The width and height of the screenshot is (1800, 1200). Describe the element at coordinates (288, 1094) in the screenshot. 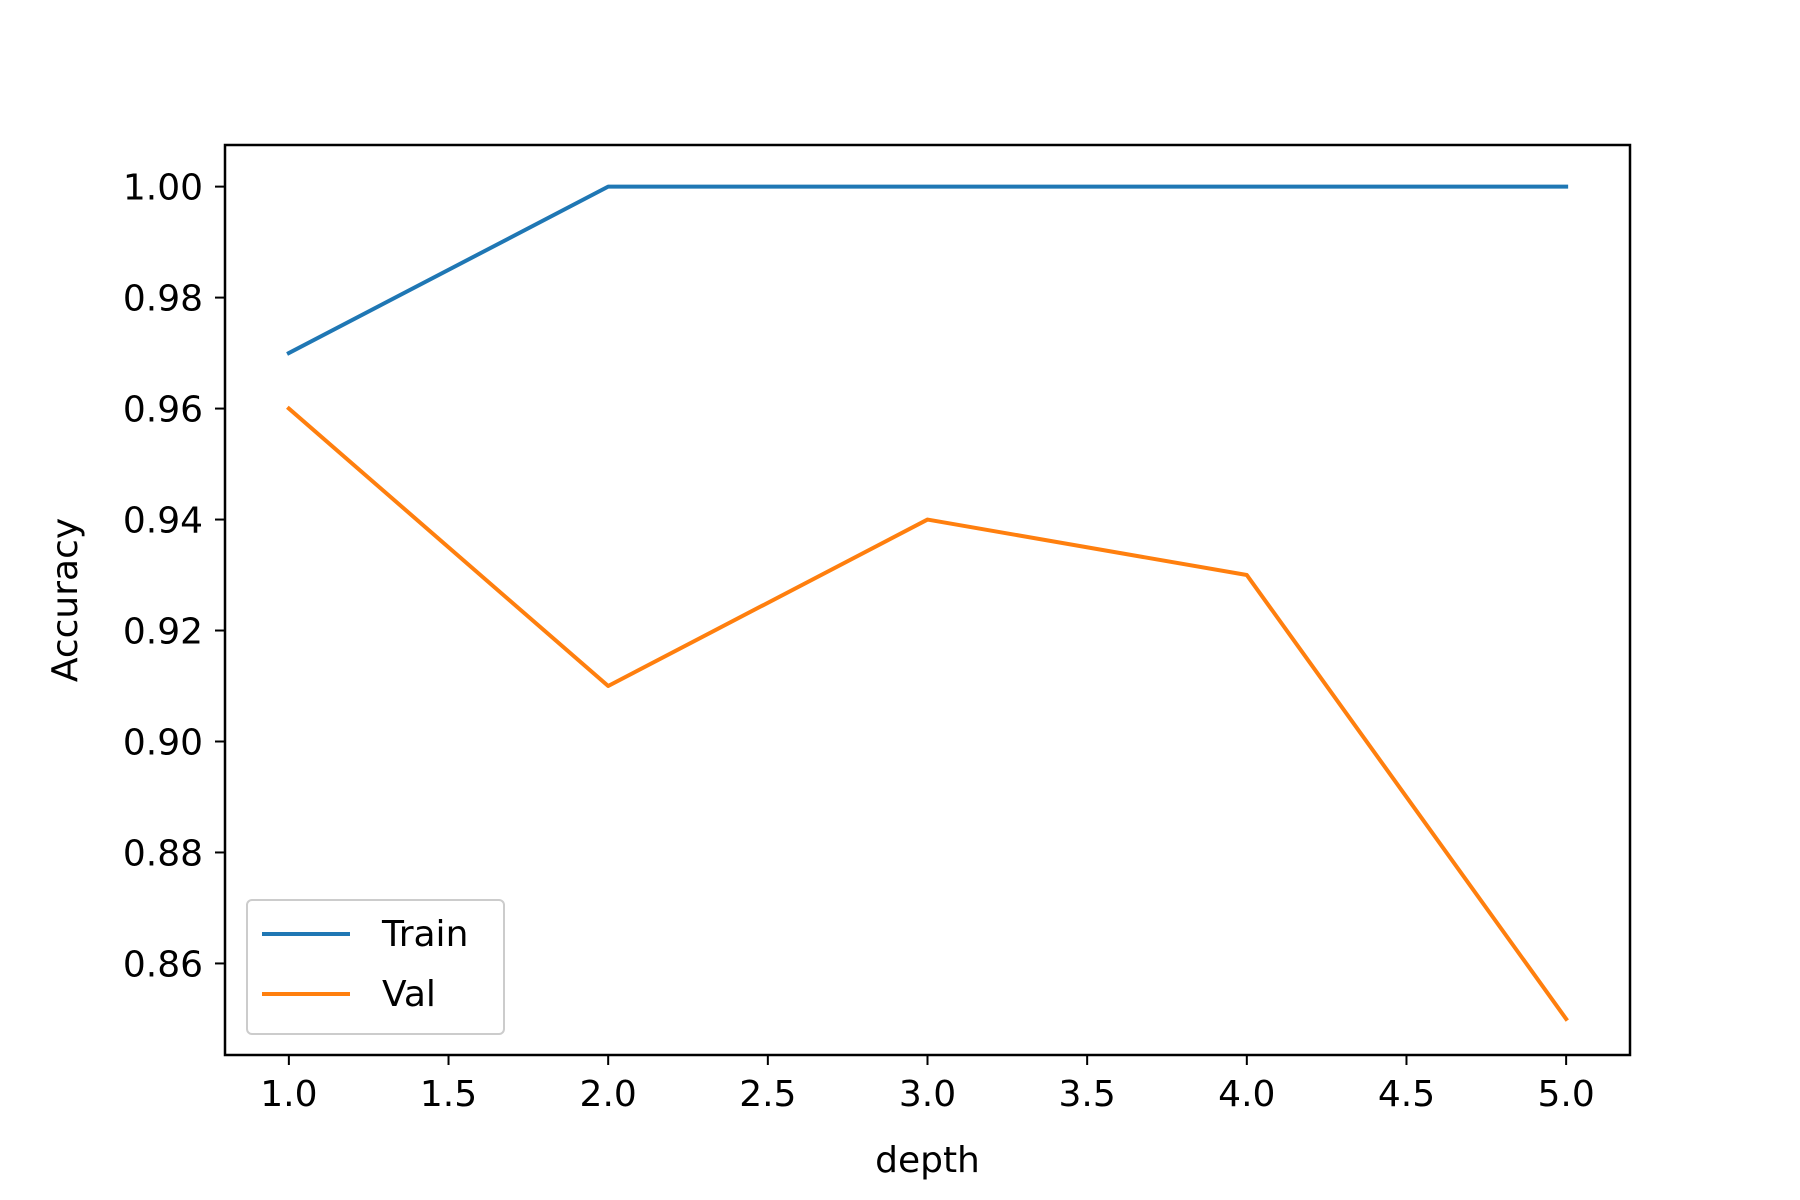

I see `x-tick-label: 1.0` at that location.